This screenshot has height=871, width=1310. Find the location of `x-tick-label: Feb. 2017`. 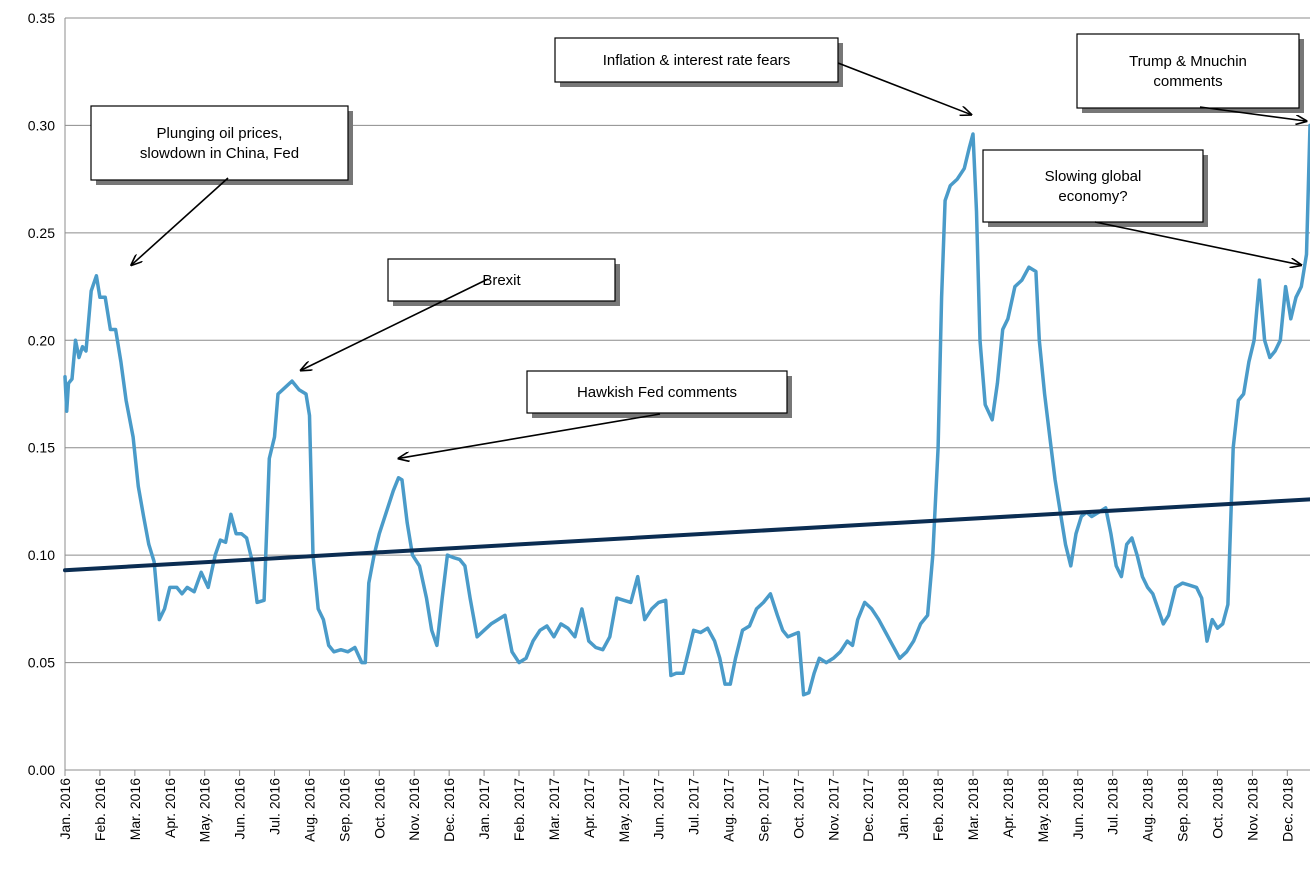

x-tick-label: Feb. 2017 is located at coordinates (519, 809).